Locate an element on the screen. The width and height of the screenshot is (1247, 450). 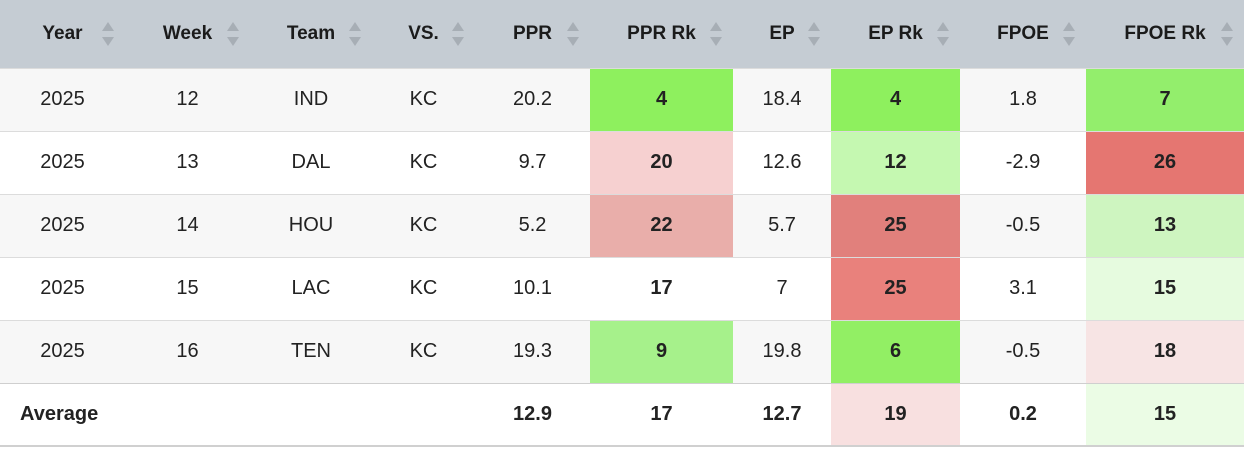
col-header-vs: VS. is located at coordinates (423, 34).